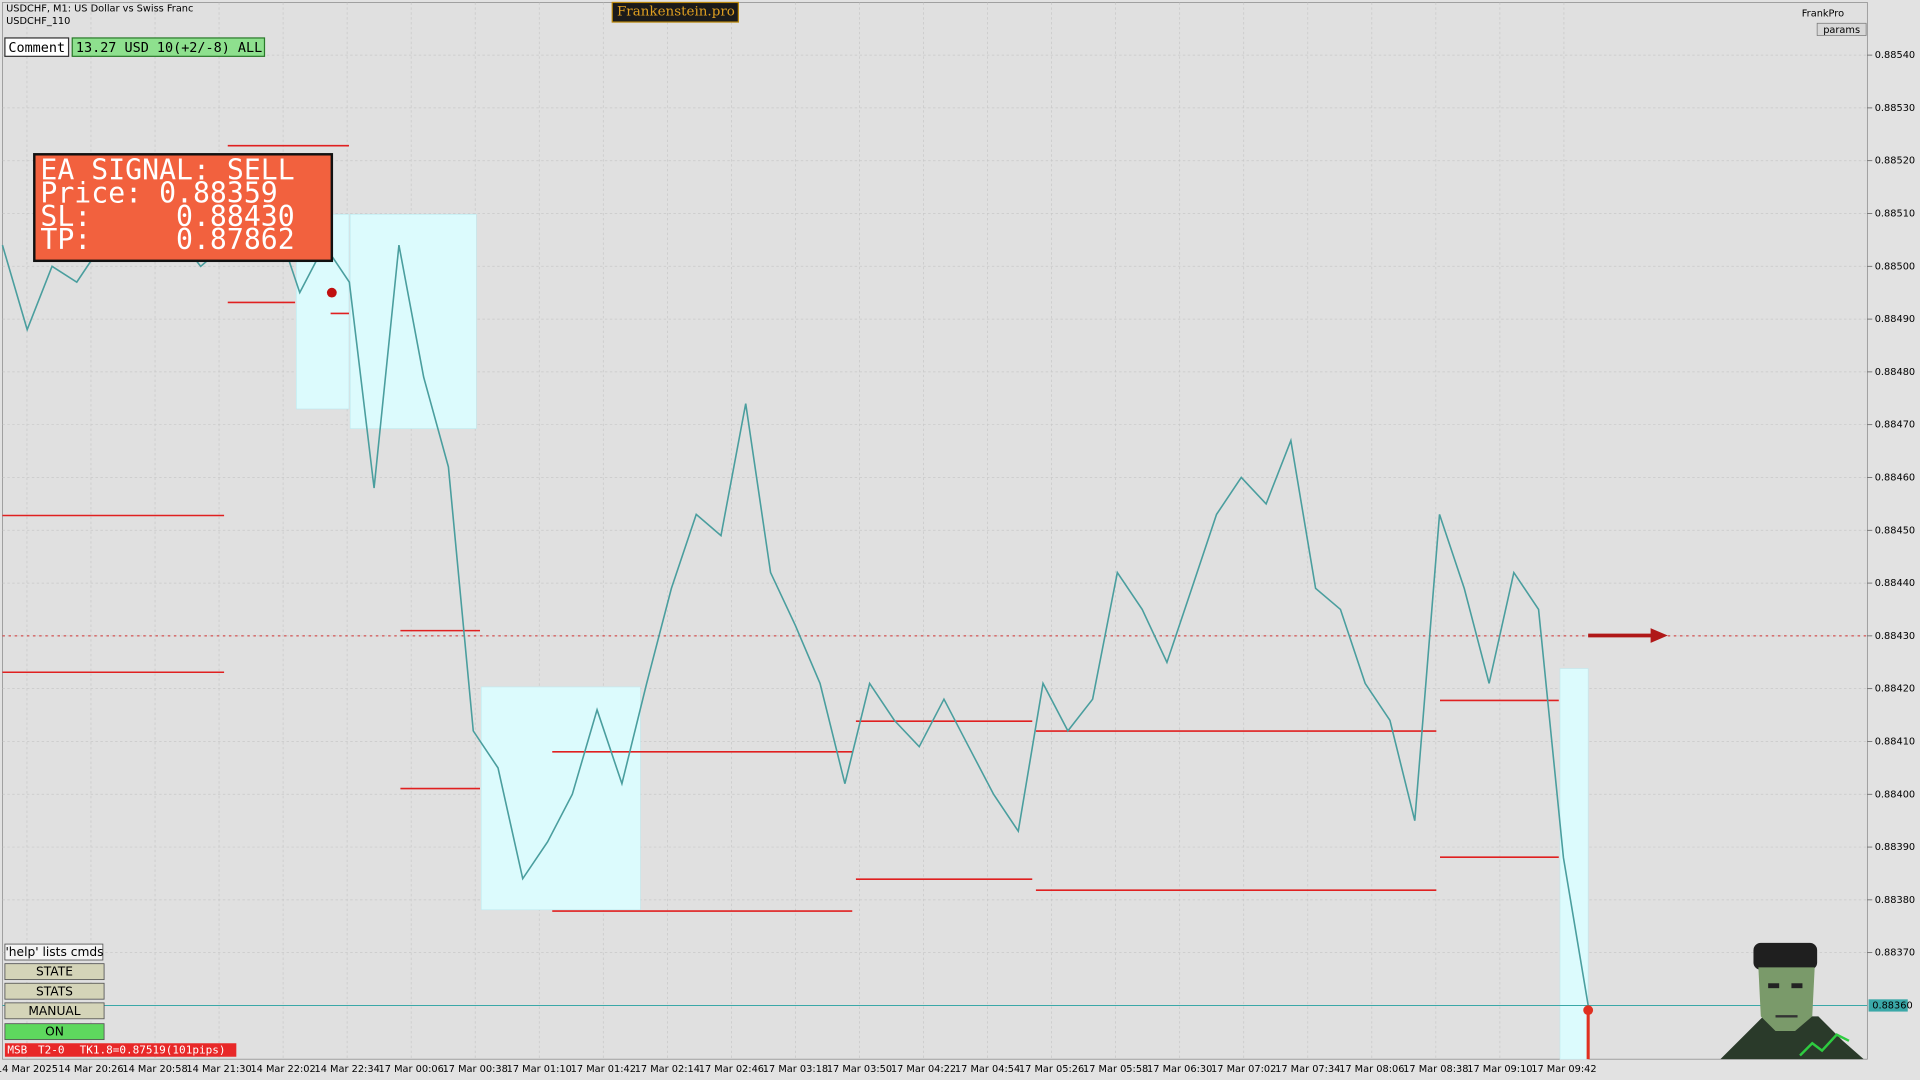  What do you see at coordinates (1895, 161) in the screenshot?
I see `price-tick-label: 0.88520` at bounding box center [1895, 161].